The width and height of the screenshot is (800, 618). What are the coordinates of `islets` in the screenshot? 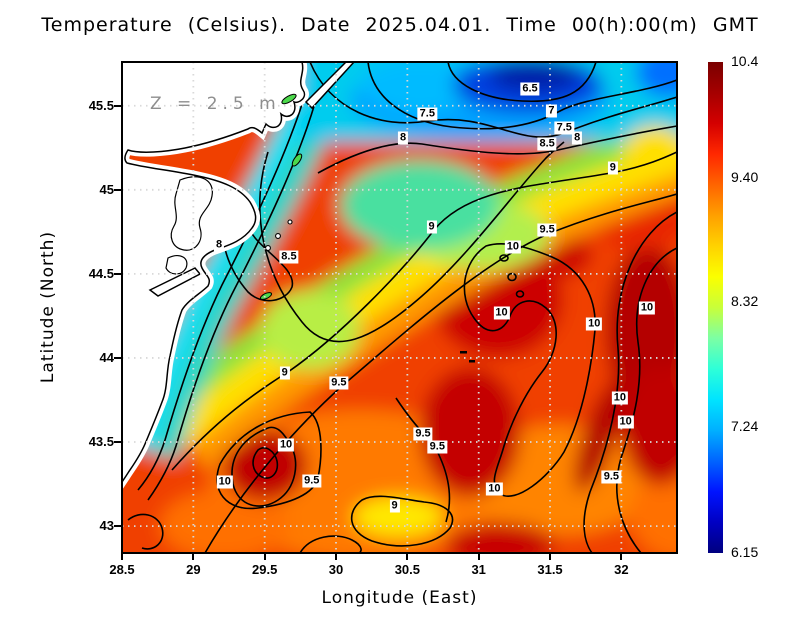 It's located at (281, 196).